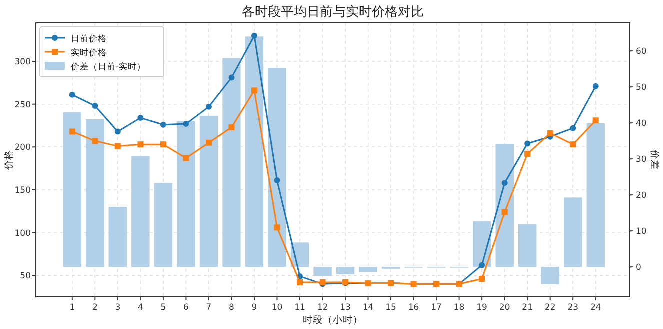 The height and width of the screenshot is (329, 663). I want to click on x-tick-label: 5, so click(163, 308).